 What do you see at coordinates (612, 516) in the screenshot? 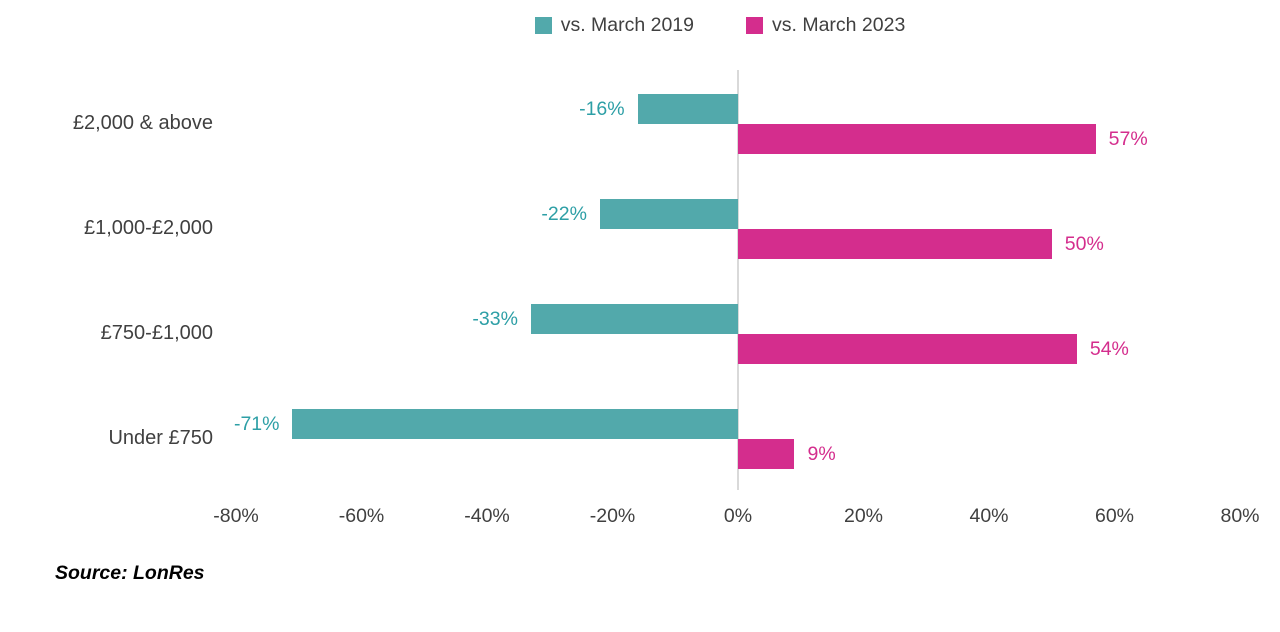
I see `x-tick-label: -20%` at bounding box center [612, 516].